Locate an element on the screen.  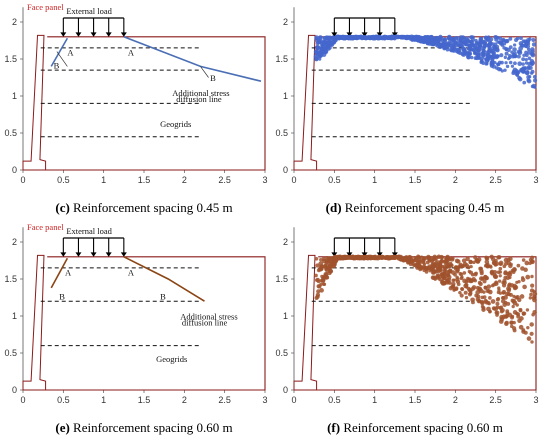
x-tick-label: 1.5 is located at coordinates (415, 180).